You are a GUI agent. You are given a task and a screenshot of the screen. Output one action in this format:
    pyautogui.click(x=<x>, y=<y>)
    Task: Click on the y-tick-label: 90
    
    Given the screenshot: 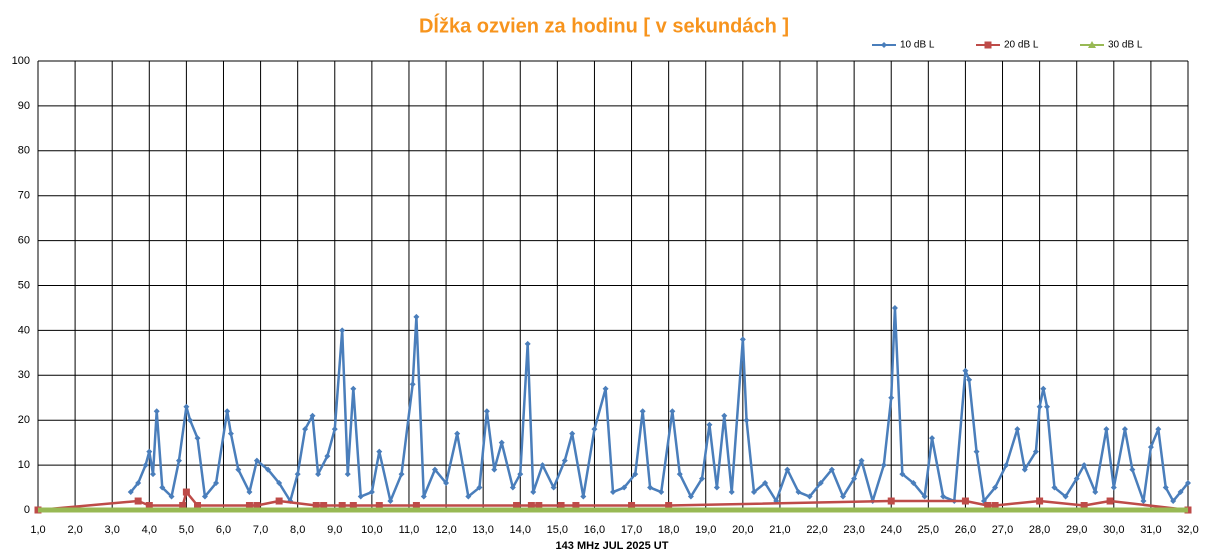 What is the action you would take?
    pyautogui.click(x=24, y=106)
    